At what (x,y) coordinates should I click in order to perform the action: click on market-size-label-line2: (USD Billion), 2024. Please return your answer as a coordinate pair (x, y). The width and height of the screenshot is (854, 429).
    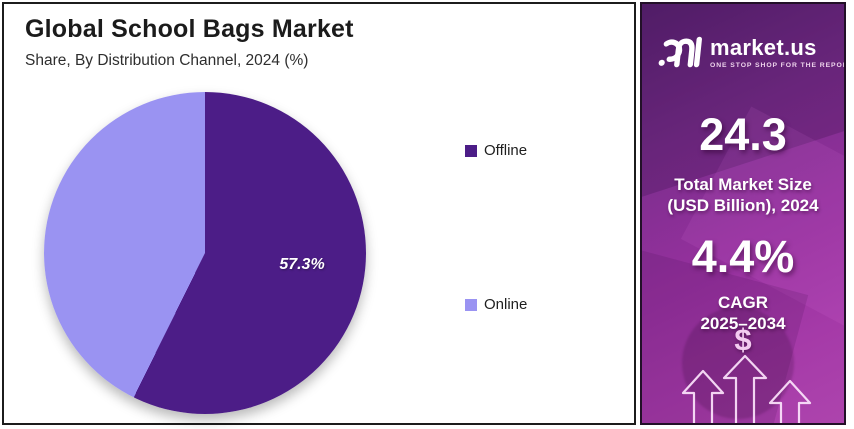
    Looking at the image, I should click on (743, 205).